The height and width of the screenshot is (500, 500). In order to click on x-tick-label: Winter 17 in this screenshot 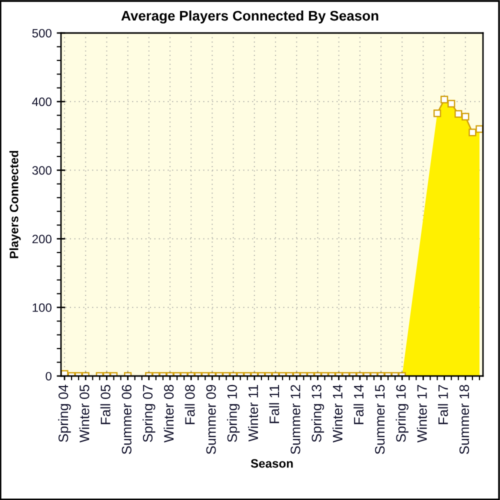, I will do `click(421, 414)`.